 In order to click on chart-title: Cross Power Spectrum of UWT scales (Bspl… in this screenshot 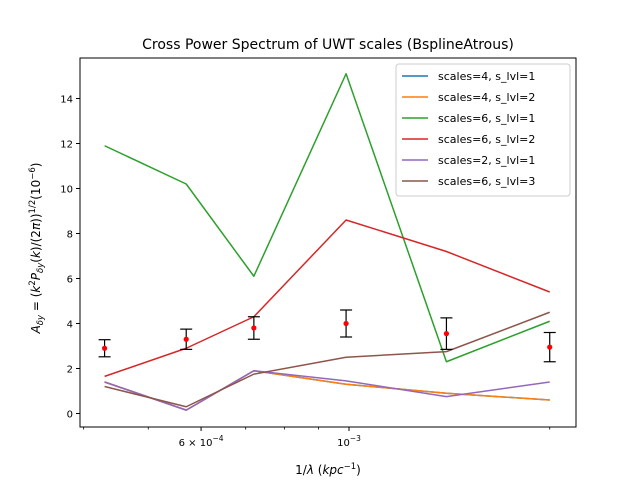, I will do `click(328, 45)`.